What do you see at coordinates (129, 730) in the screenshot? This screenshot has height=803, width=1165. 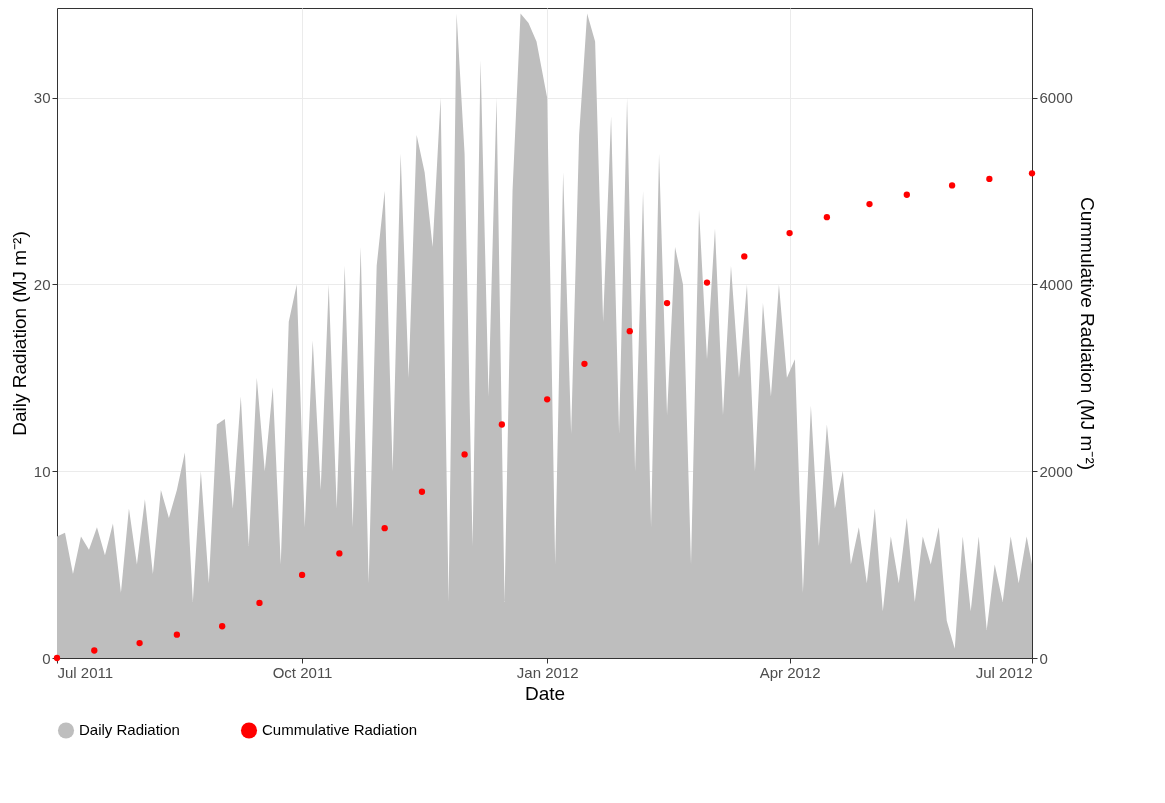 I see `legend-label: Daily Radiation` at bounding box center [129, 730].